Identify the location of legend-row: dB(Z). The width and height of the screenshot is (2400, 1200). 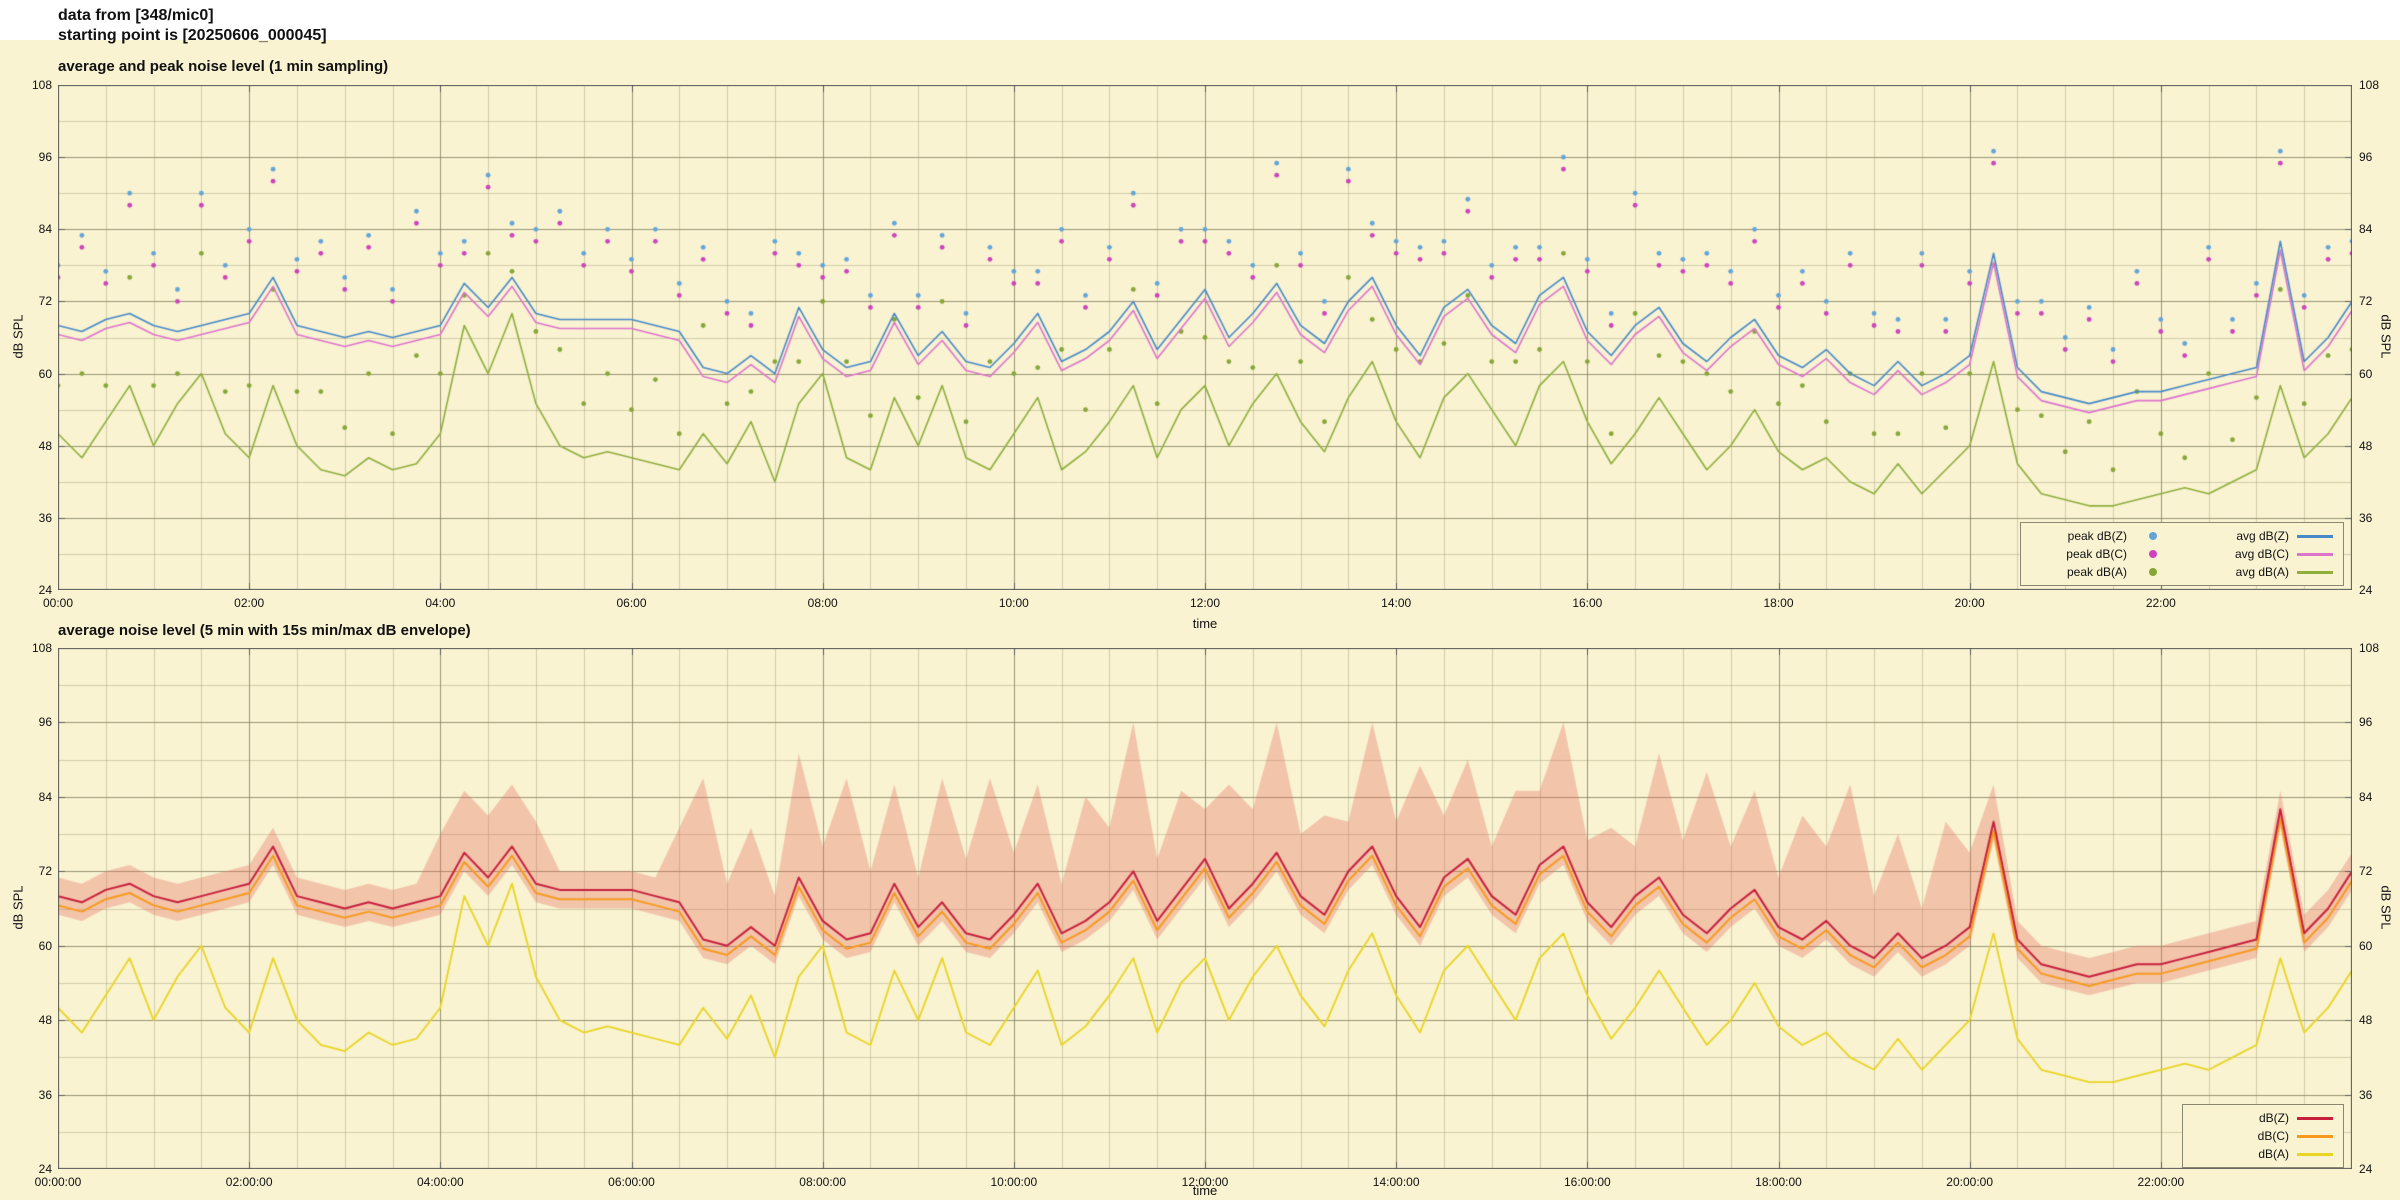
(2263, 1118).